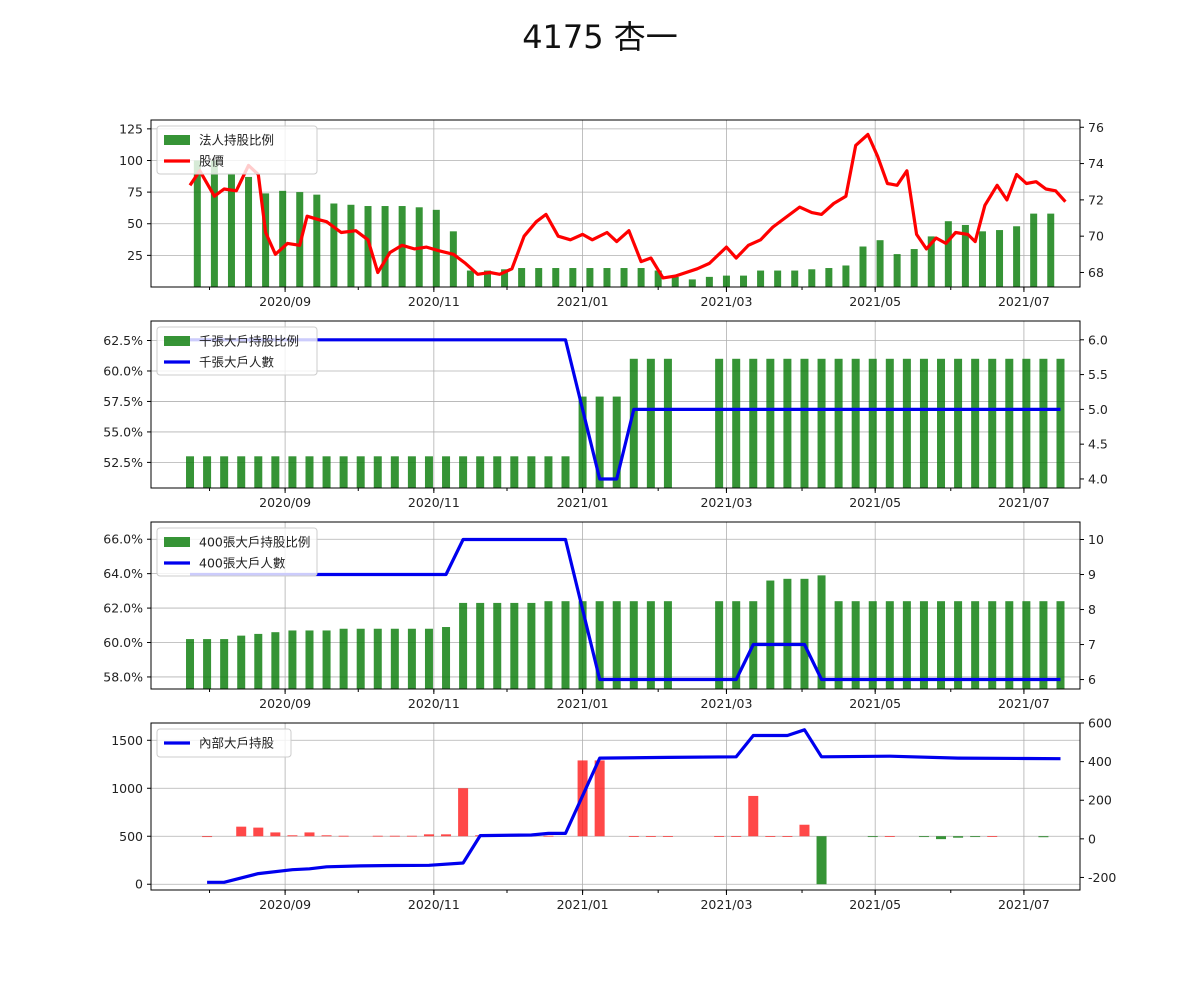 This screenshot has height=1004, width=1200. Describe the element at coordinates (1100, 761) in the screenshot. I see `right-tick-label: 400` at that location.